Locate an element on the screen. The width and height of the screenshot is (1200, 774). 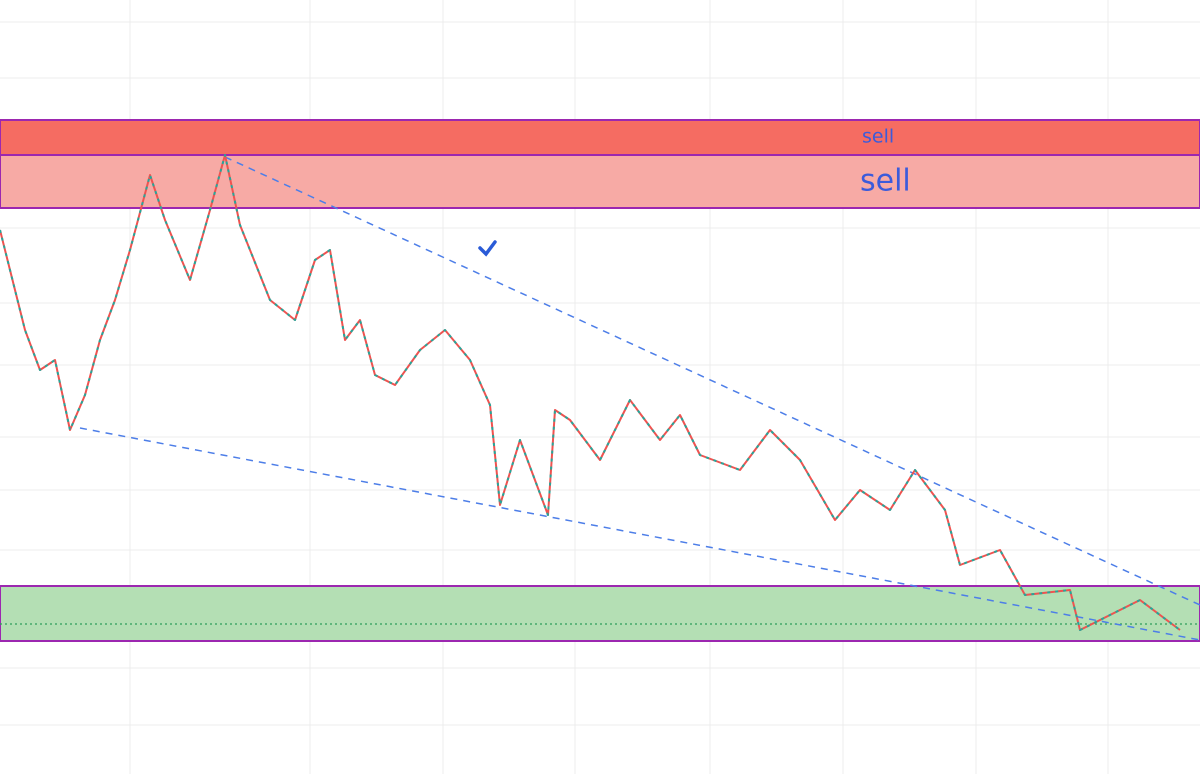
sell-zone-dark is located at coordinates (600, 137).